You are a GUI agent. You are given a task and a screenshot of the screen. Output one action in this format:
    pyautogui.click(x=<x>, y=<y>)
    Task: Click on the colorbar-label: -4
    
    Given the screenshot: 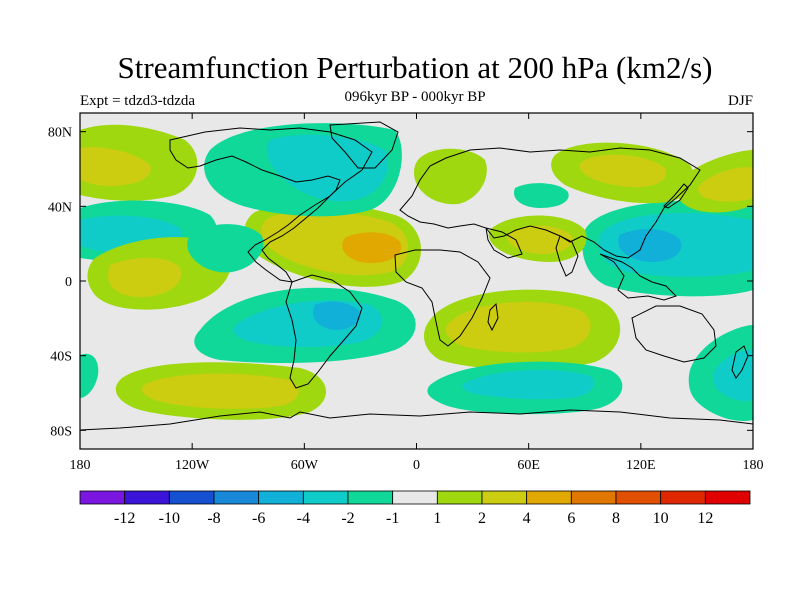 What is the action you would take?
    pyautogui.click(x=303, y=518)
    